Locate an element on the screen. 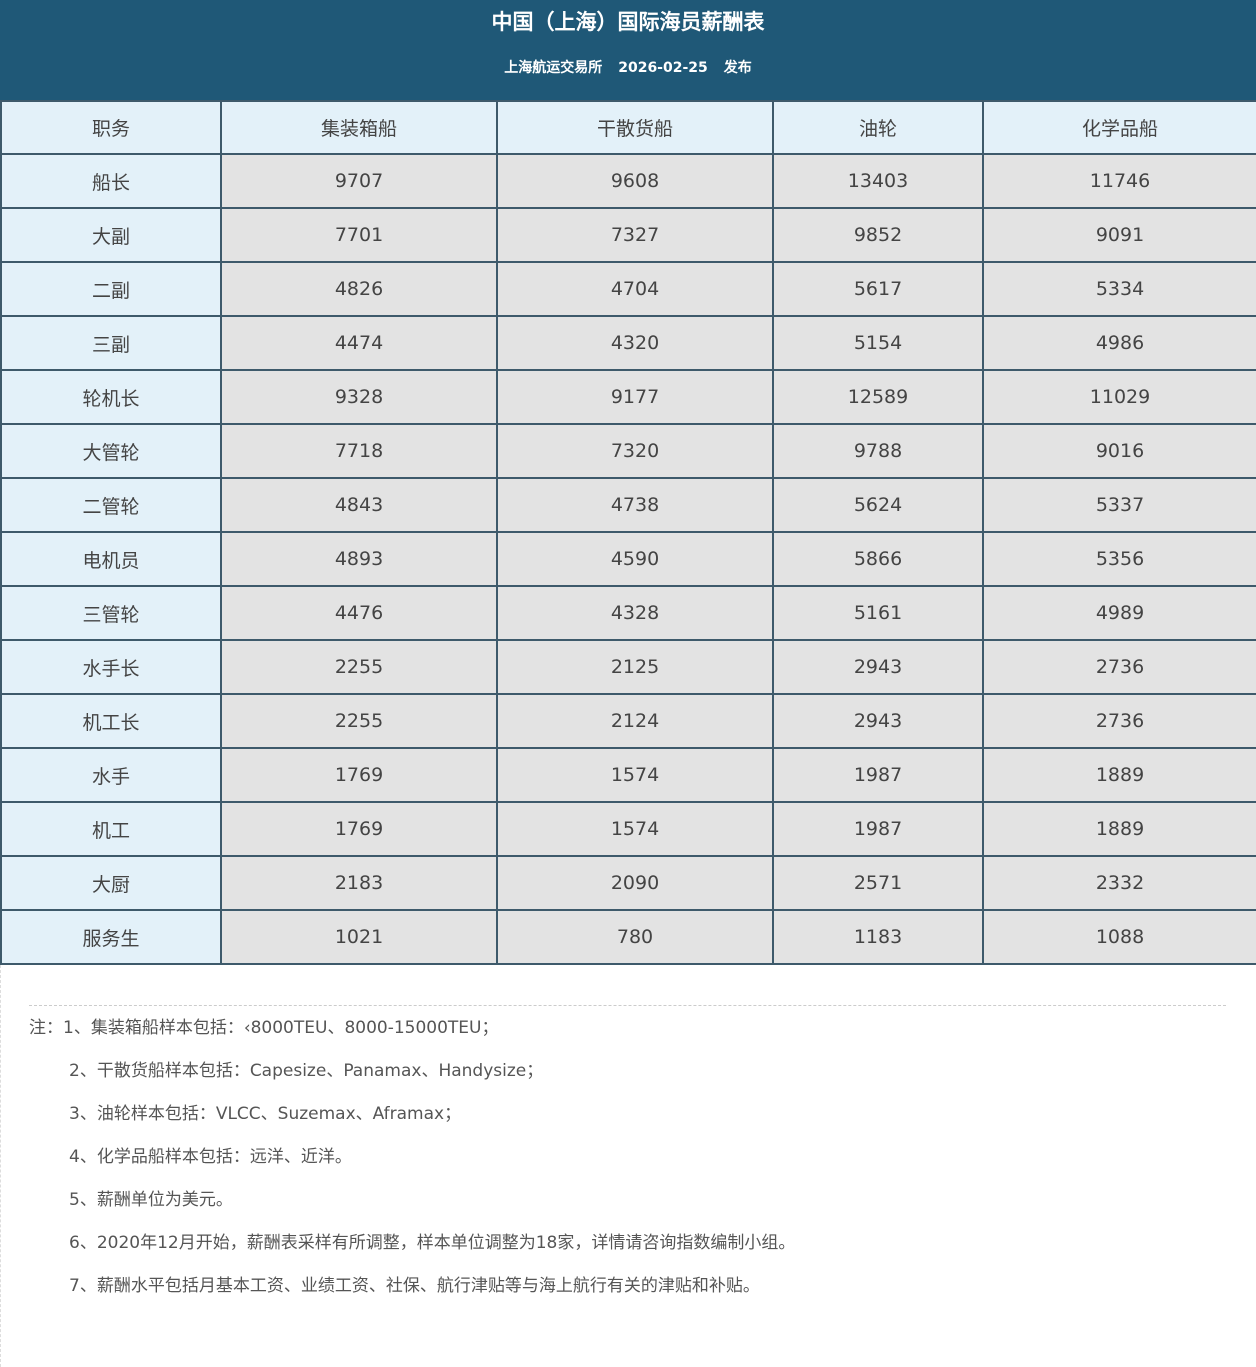 Image resolution: width=1256 pixels, height=1367 pixels. column-header: 集装箱船 is located at coordinates (359, 127).